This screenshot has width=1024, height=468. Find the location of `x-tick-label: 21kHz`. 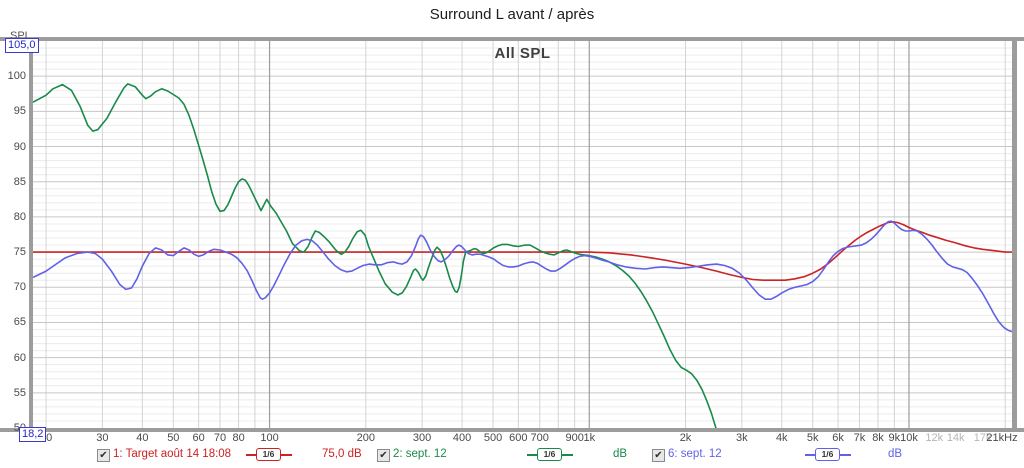

x-tick-label: 21kHz is located at coordinates (1002, 438).